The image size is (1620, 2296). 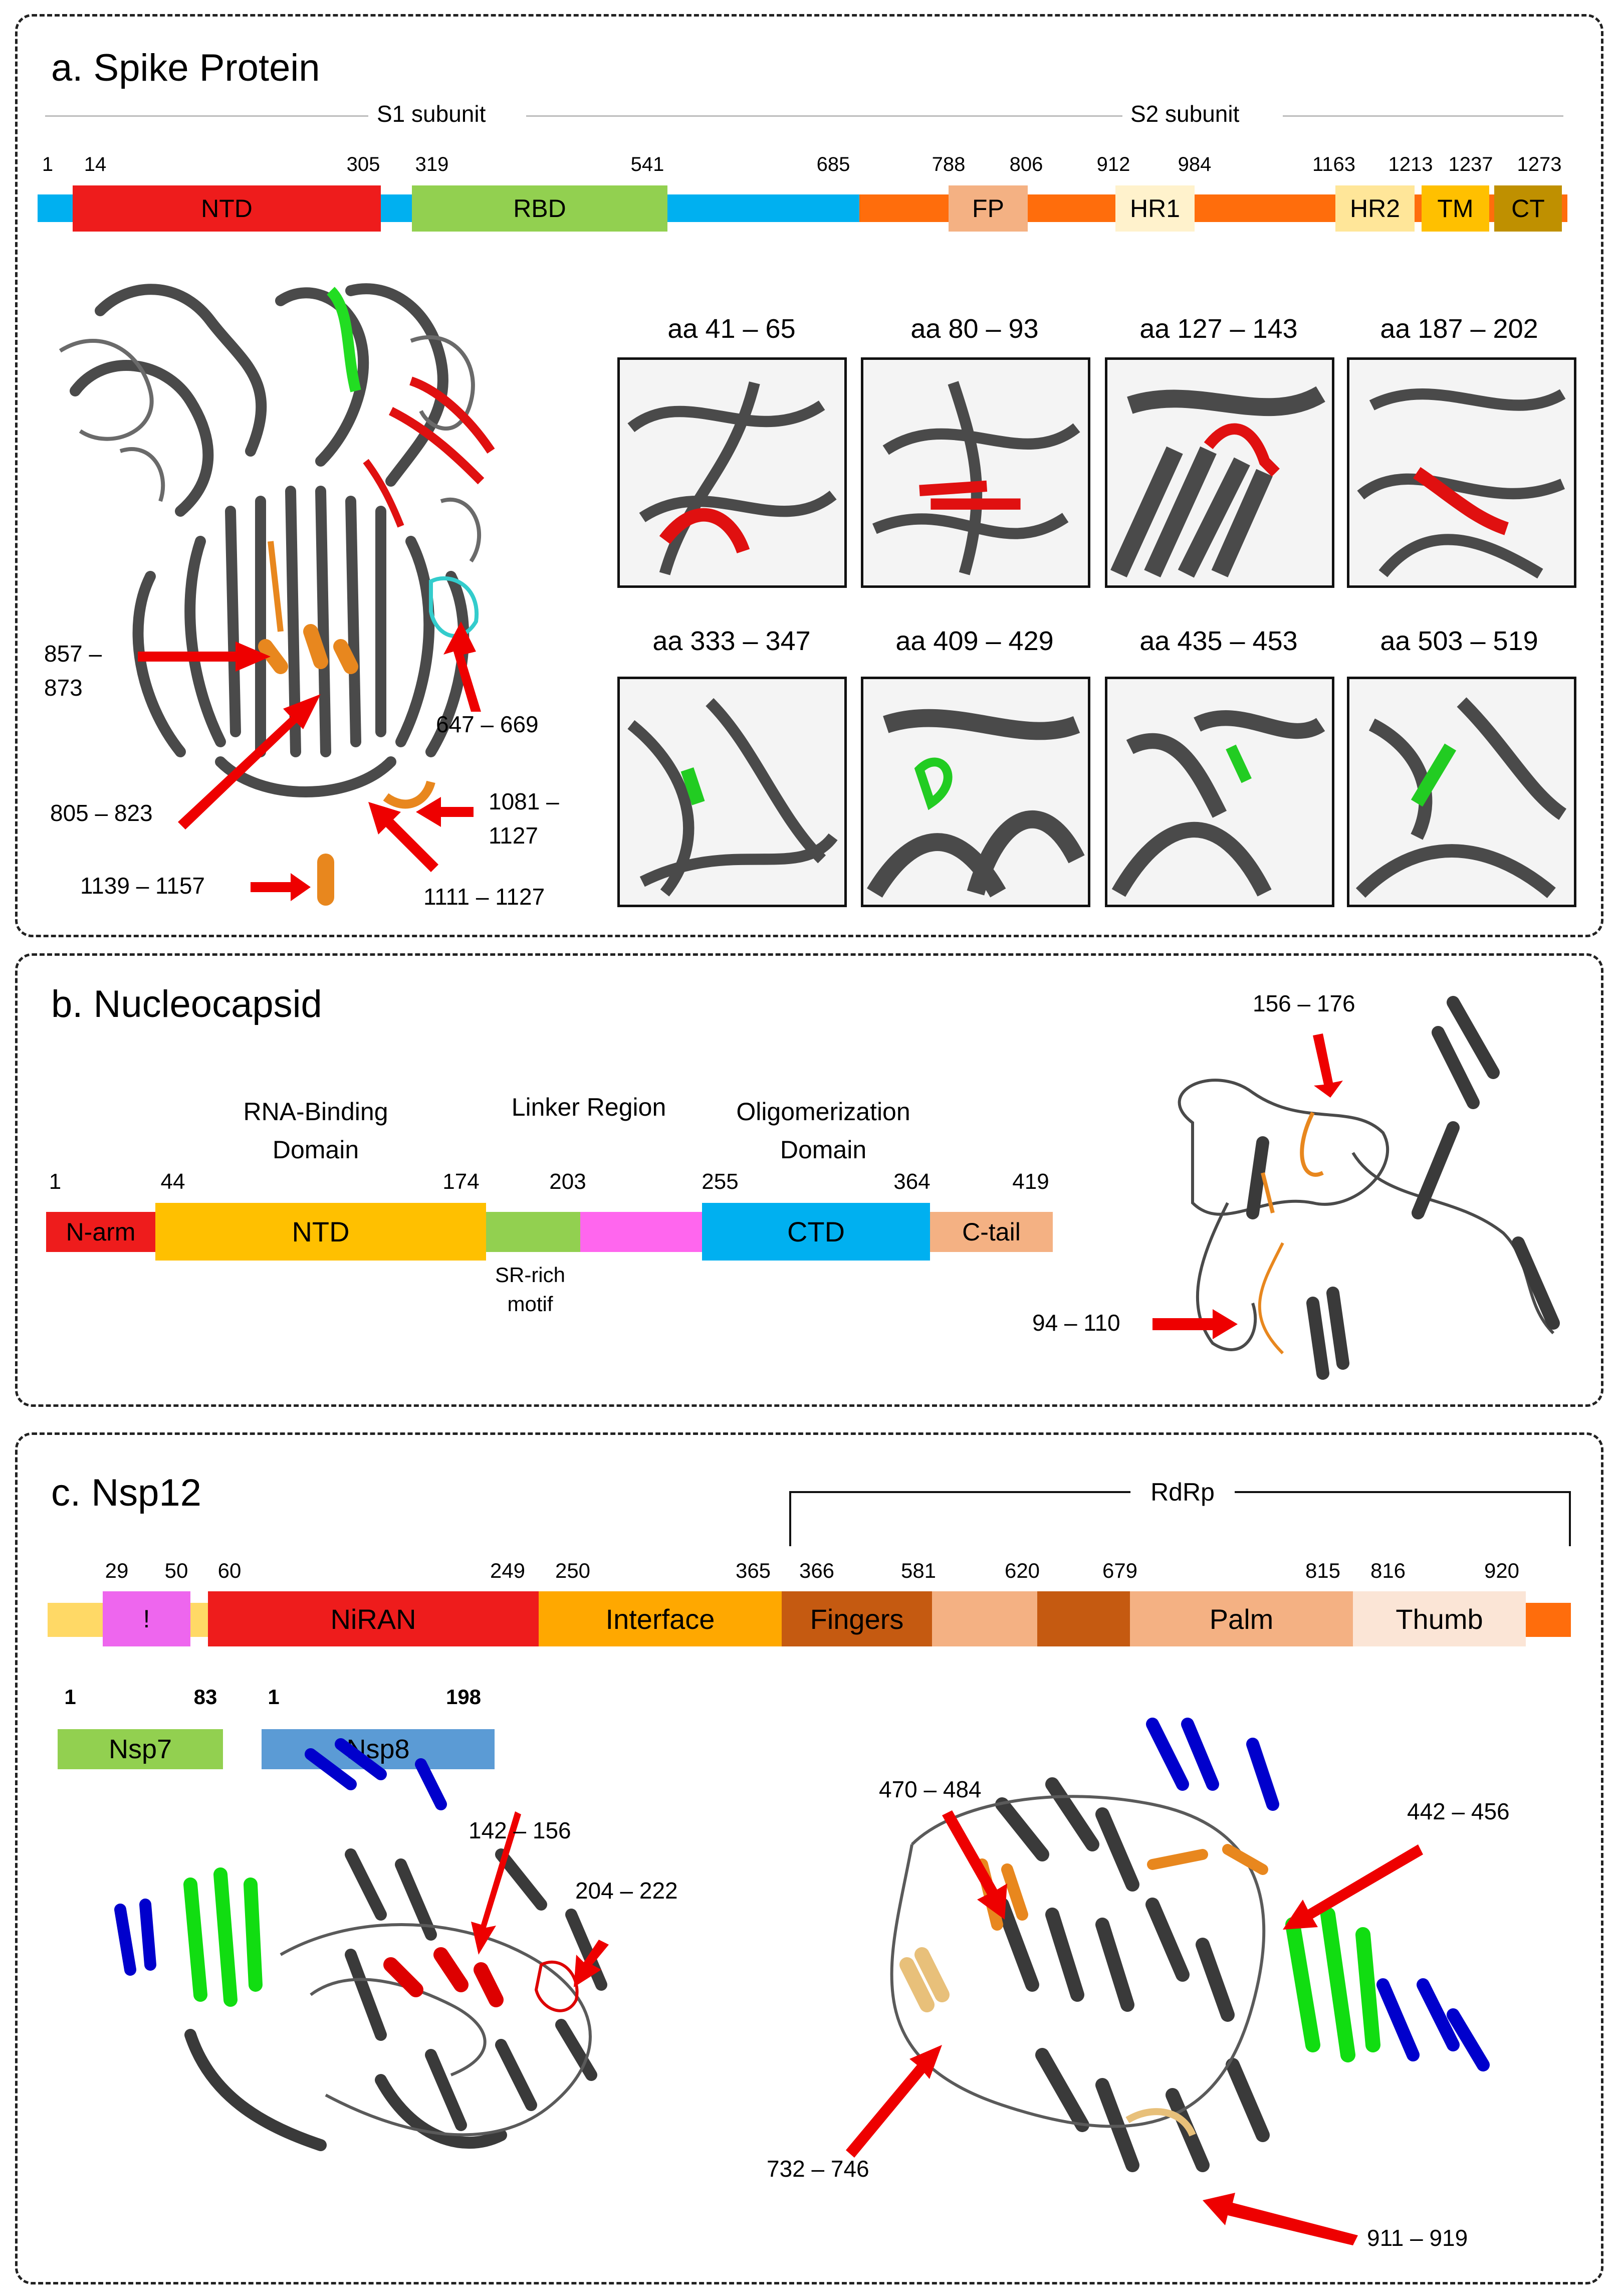 What do you see at coordinates (431, 114) in the screenshot?
I see `s1-subunit-label: S1 subunit` at bounding box center [431, 114].